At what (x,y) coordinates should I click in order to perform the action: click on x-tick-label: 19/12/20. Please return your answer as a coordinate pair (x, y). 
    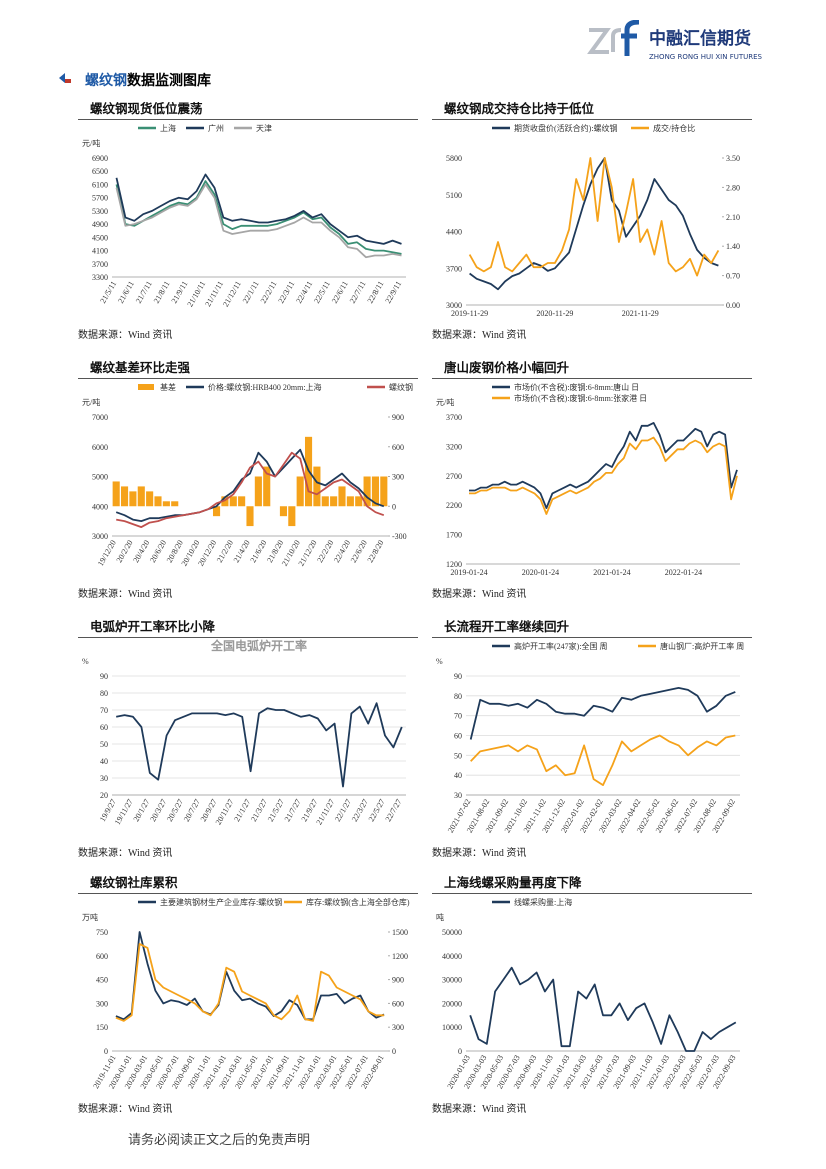
    Looking at the image, I should click on (107, 553).